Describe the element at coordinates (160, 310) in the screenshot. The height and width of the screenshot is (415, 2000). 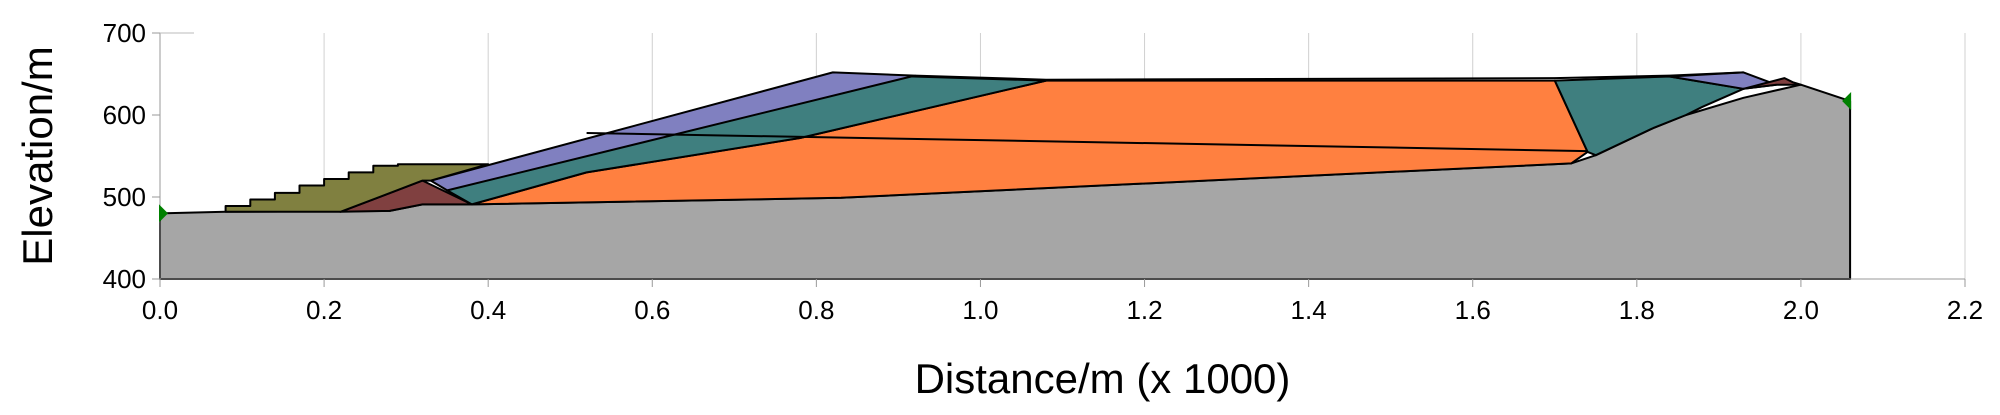
I see `x-tick-label: 0.0` at that location.